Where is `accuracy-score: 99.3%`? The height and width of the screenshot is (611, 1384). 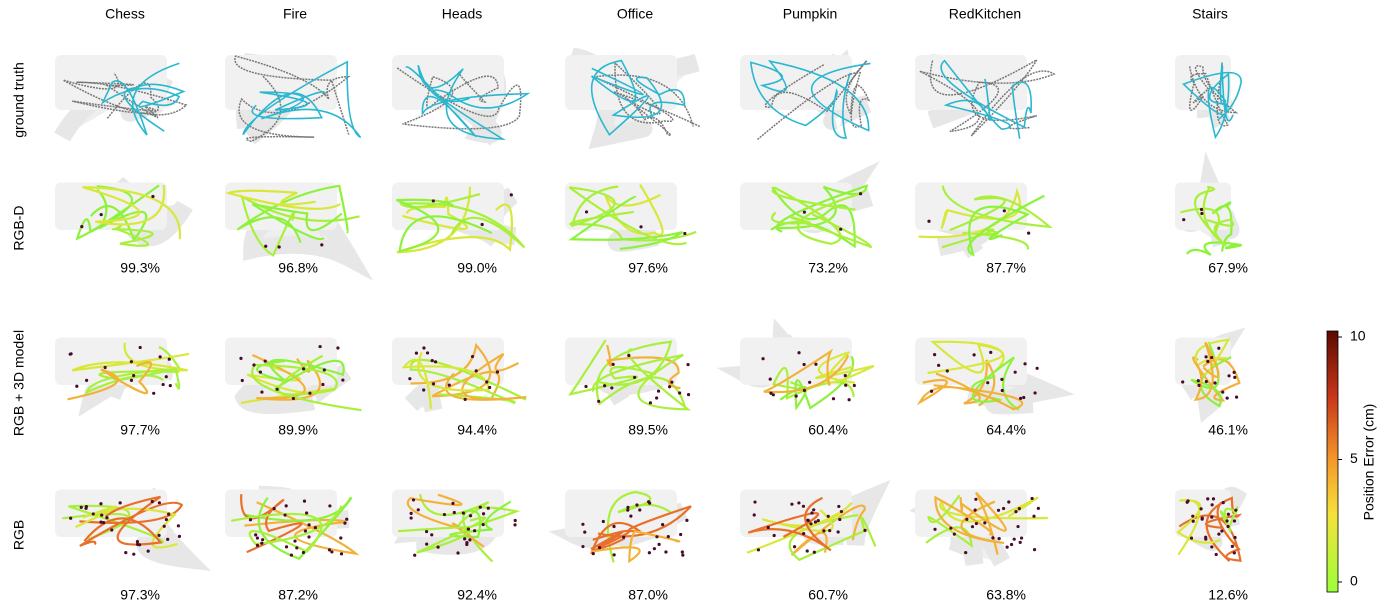 accuracy-score: 99.3% is located at coordinates (140, 268).